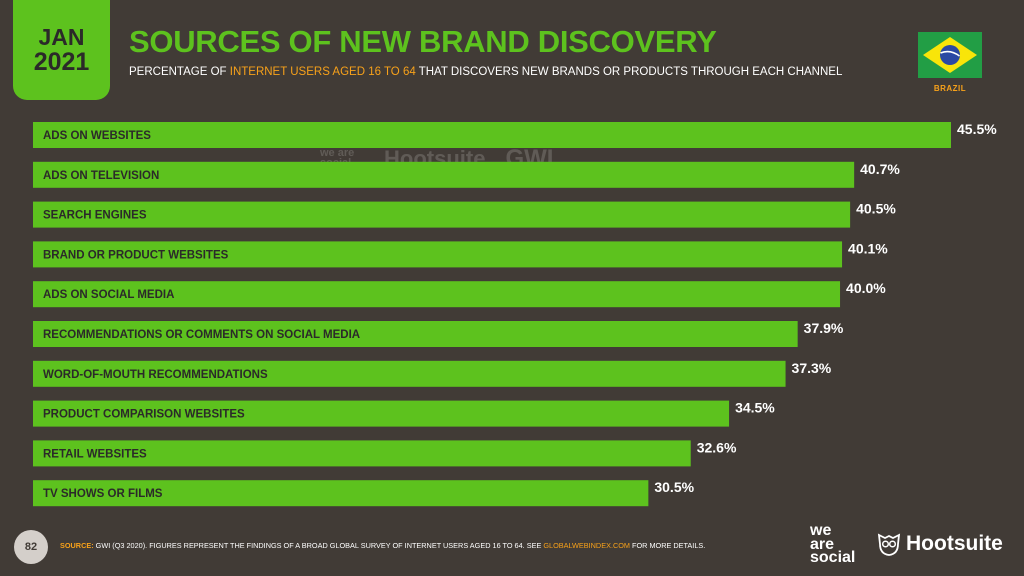  I want to click on source-end: FOR MORE DETAILS., so click(668, 545).